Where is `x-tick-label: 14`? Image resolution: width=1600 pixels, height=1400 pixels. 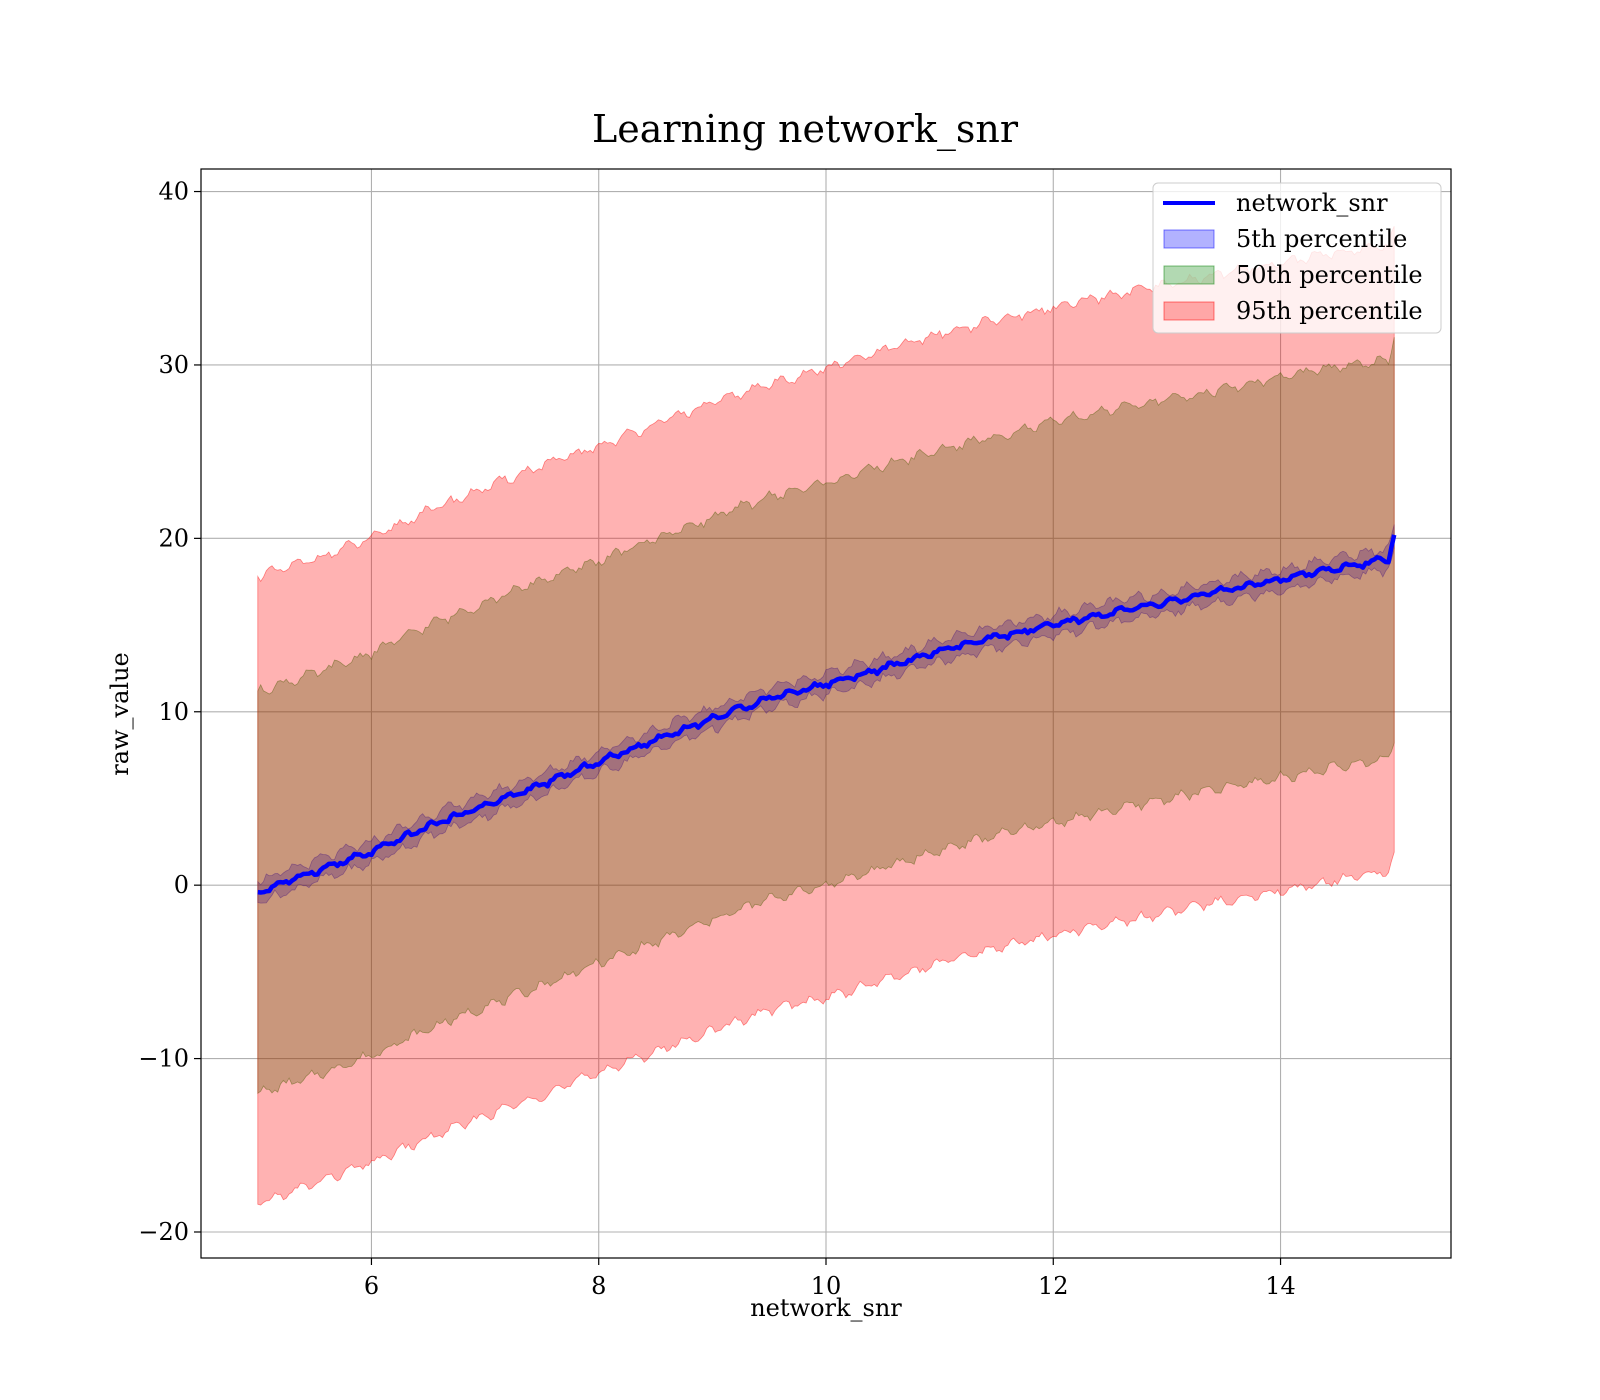 x-tick-label: 14 is located at coordinates (1280, 1286).